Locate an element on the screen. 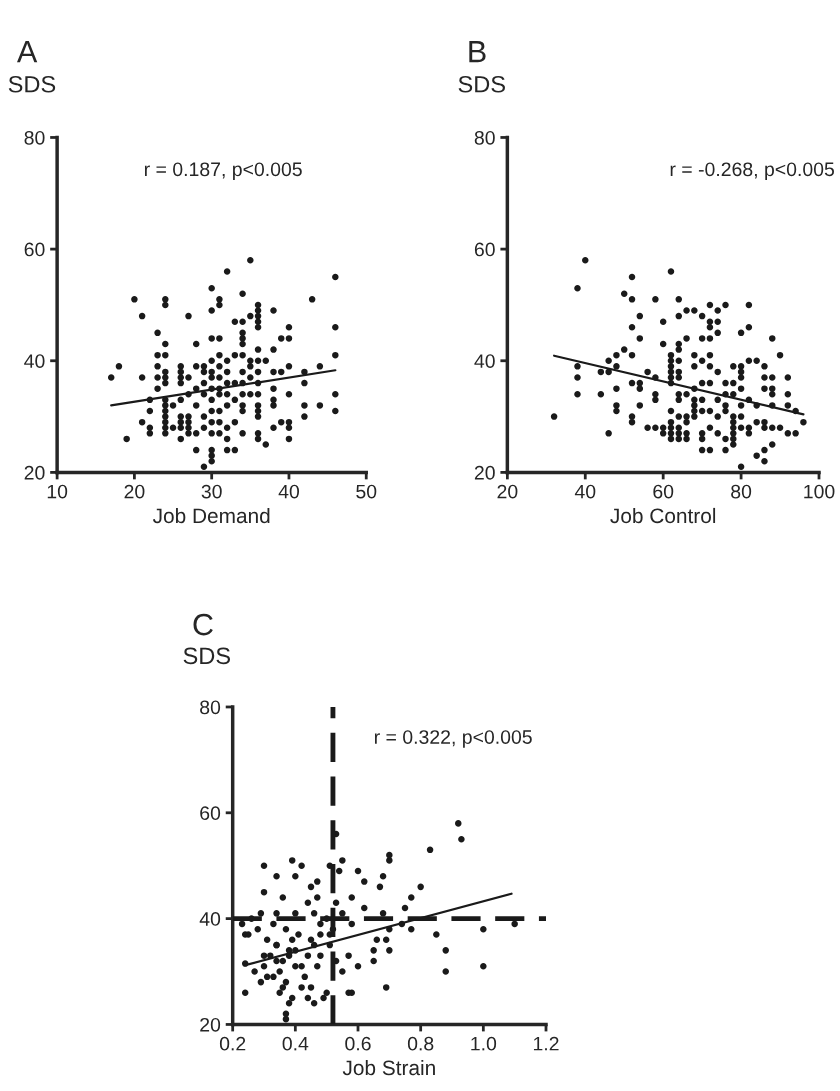  x-tick-label: 80 is located at coordinates (741, 491).